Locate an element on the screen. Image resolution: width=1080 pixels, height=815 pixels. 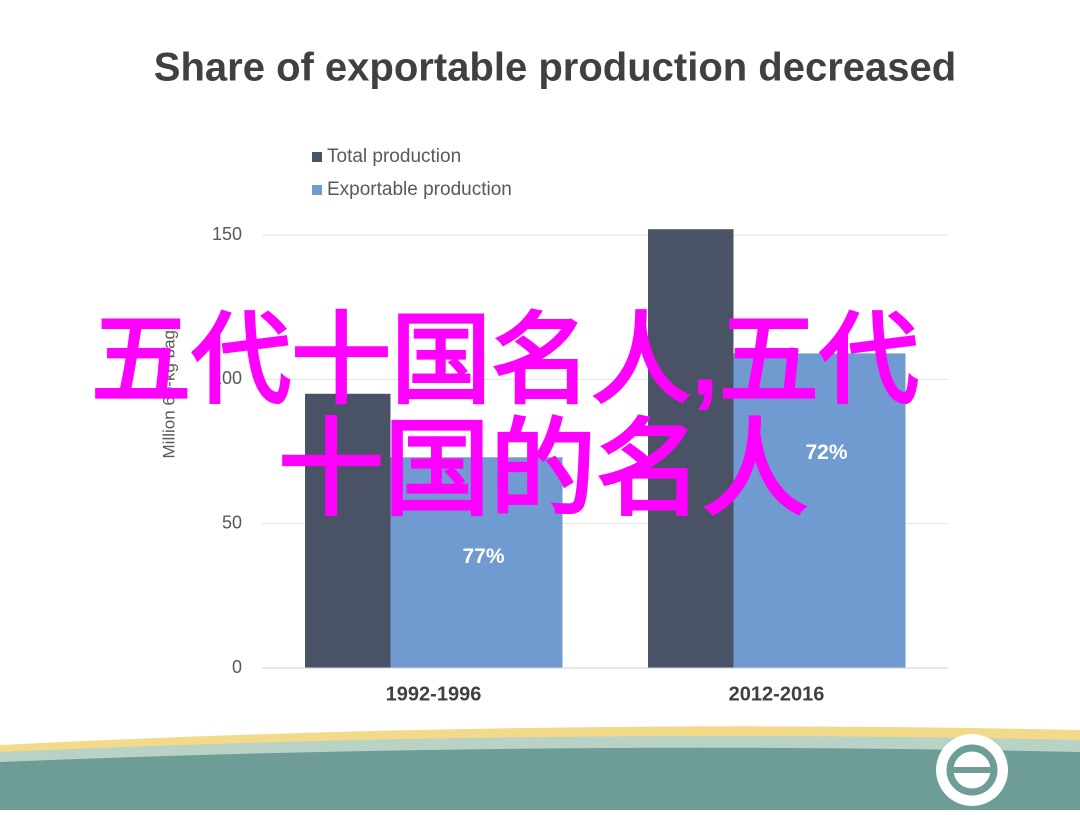
y-tick-label: 150 is located at coordinates (227, 234).